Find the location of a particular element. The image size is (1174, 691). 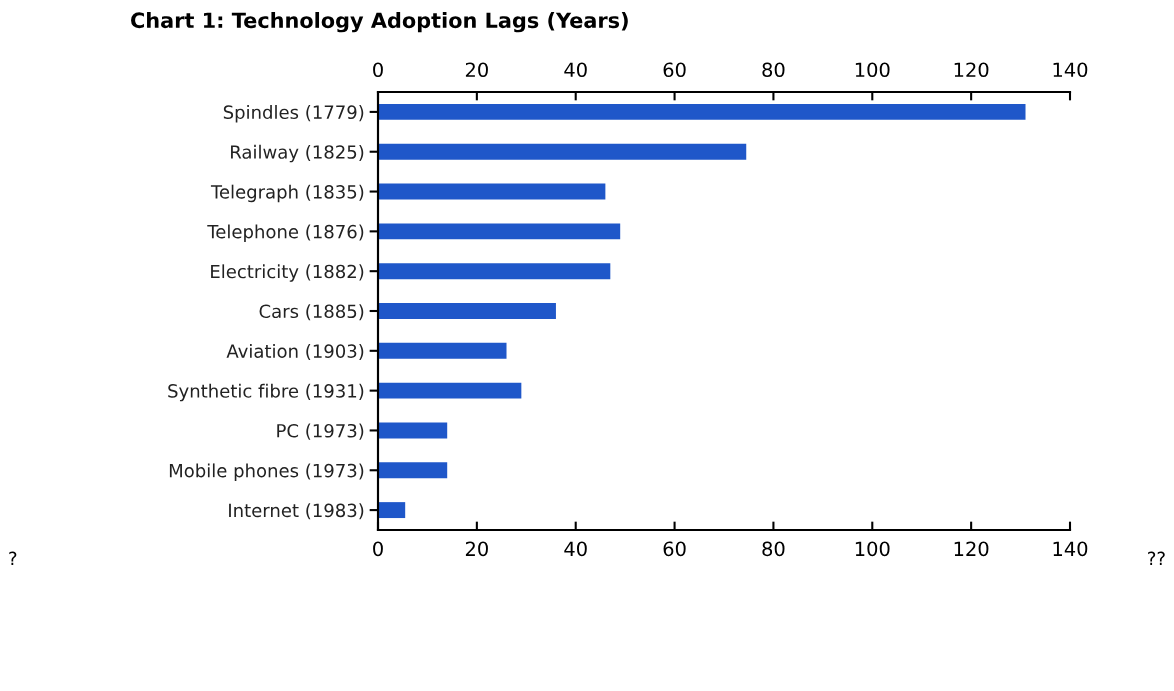

x2-tick-label: 140 is located at coordinates (1070, 70).